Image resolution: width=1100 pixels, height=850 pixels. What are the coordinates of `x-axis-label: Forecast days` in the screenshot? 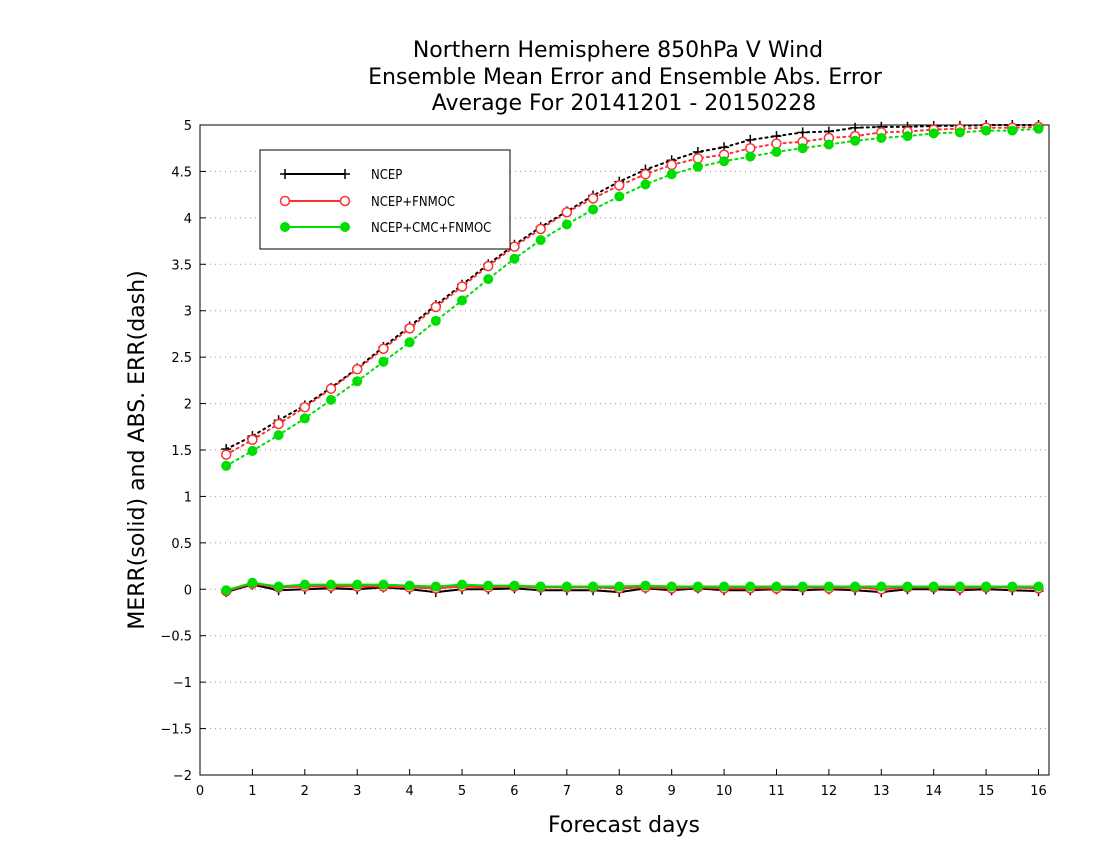 It's located at (624, 825).